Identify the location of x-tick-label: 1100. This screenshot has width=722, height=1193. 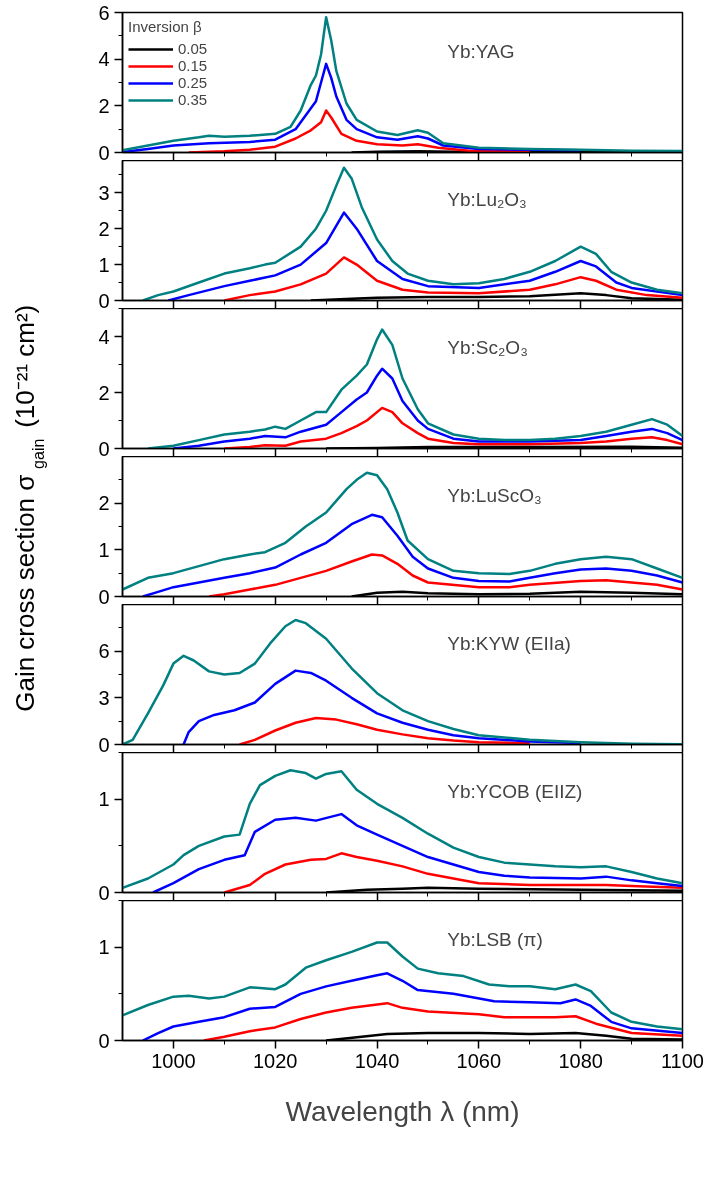
(683, 1060).